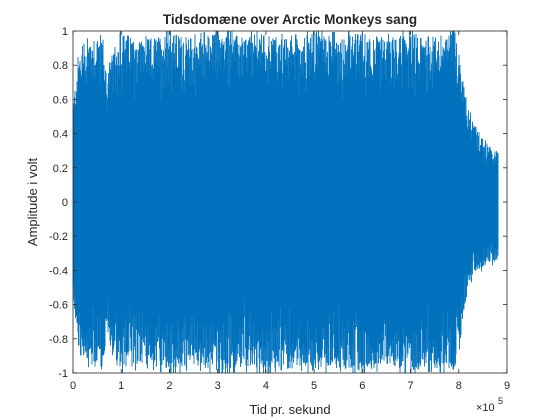 The width and height of the screenshot is (560, 420). I want to click on x-tick-label: 2, so click(169, 386).